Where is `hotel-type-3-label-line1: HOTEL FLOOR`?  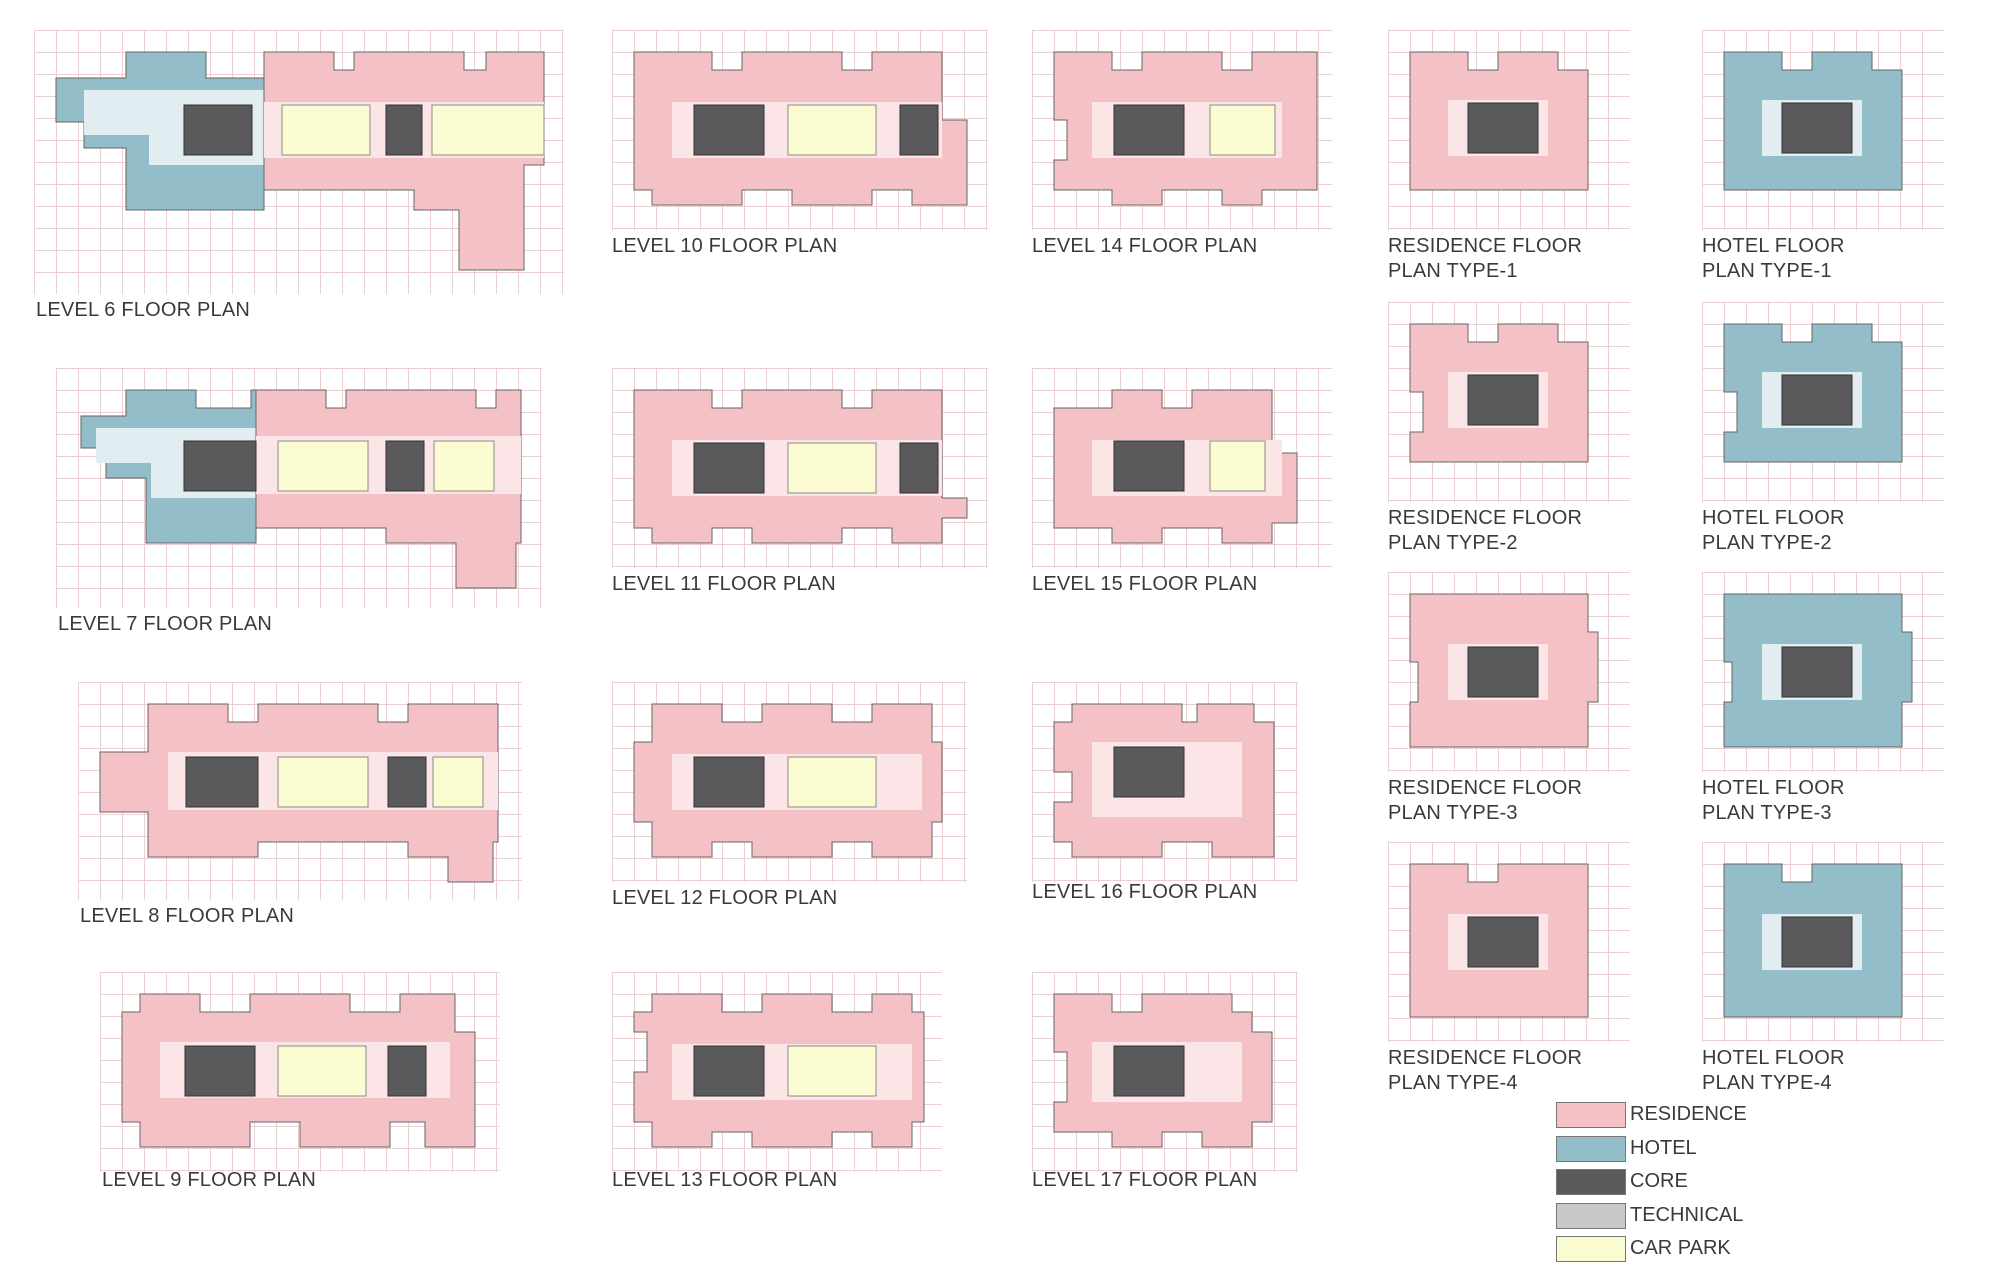
hotel-type-3-label-line1: HOTEL FLOOR is located at coordinates (1773, 788).